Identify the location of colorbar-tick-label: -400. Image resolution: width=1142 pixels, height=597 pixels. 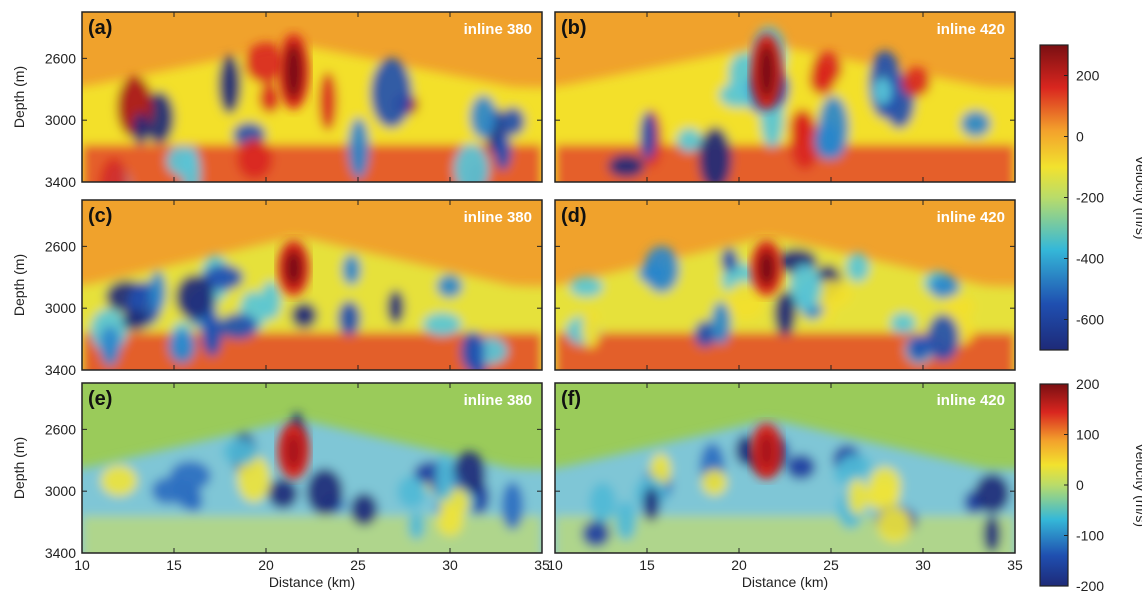
(1090, 259).